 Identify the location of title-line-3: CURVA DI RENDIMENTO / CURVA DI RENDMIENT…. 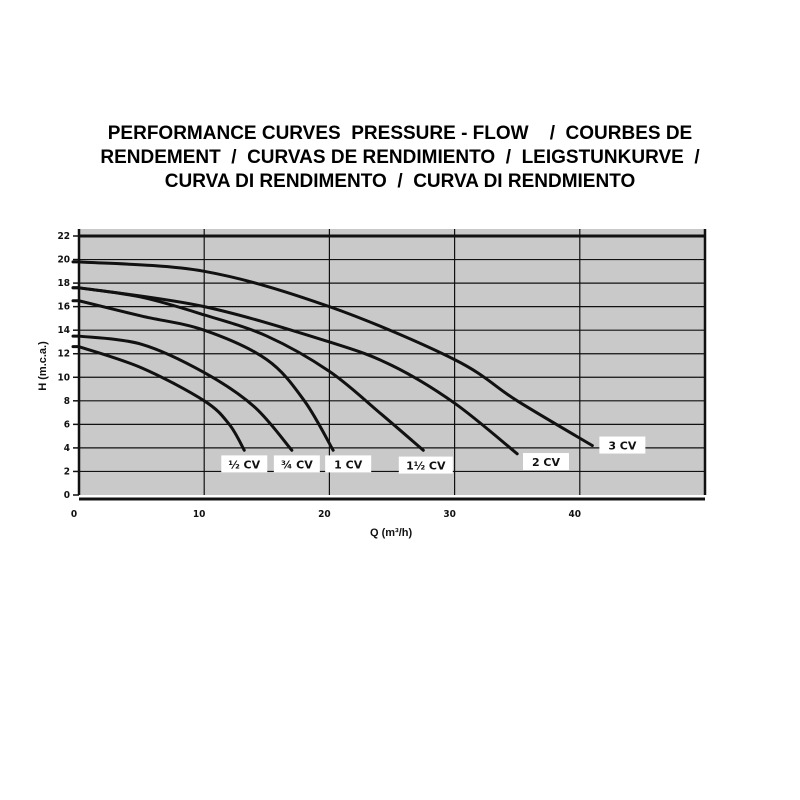
(400, 181).